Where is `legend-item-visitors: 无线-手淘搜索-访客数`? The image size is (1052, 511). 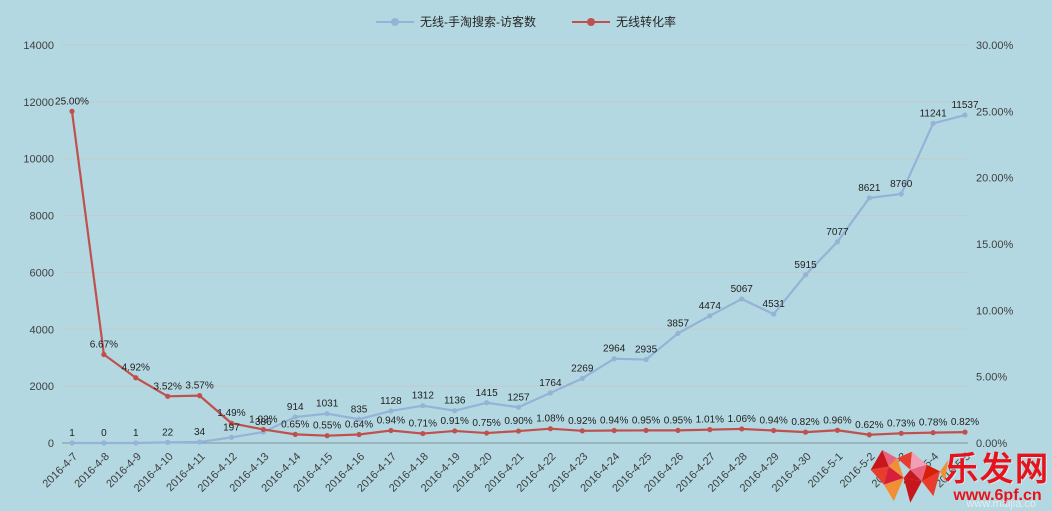
legend-item-visitors: 无线-手淘搜索-访客数 is located at coordinates (455, 21).